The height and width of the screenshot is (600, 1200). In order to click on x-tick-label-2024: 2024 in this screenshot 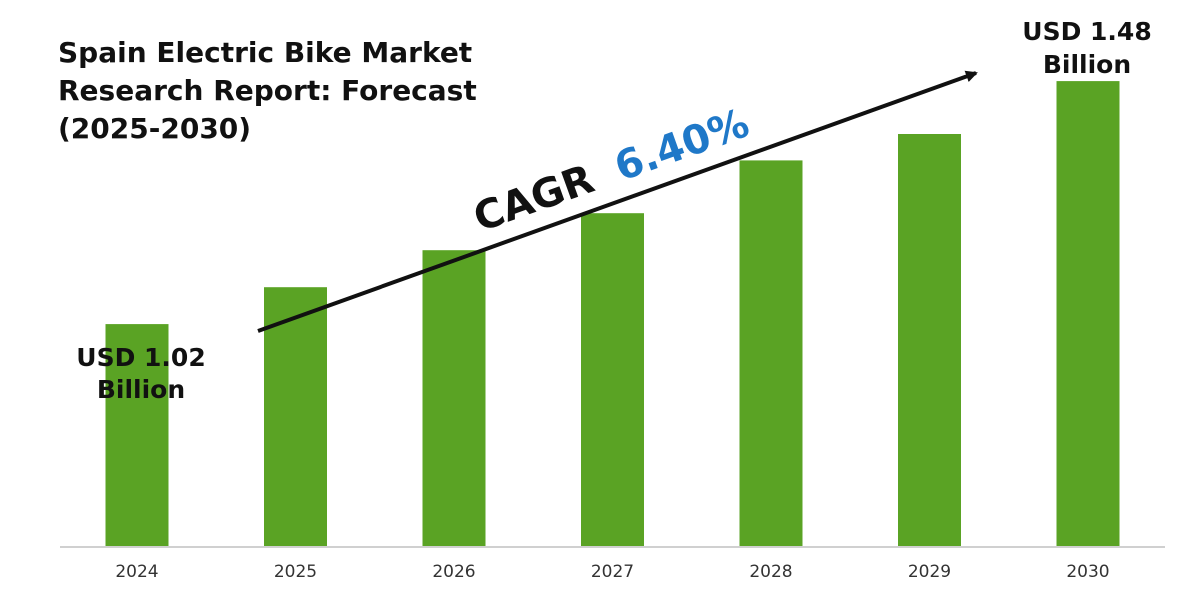, I will do `click(136, 572)`.